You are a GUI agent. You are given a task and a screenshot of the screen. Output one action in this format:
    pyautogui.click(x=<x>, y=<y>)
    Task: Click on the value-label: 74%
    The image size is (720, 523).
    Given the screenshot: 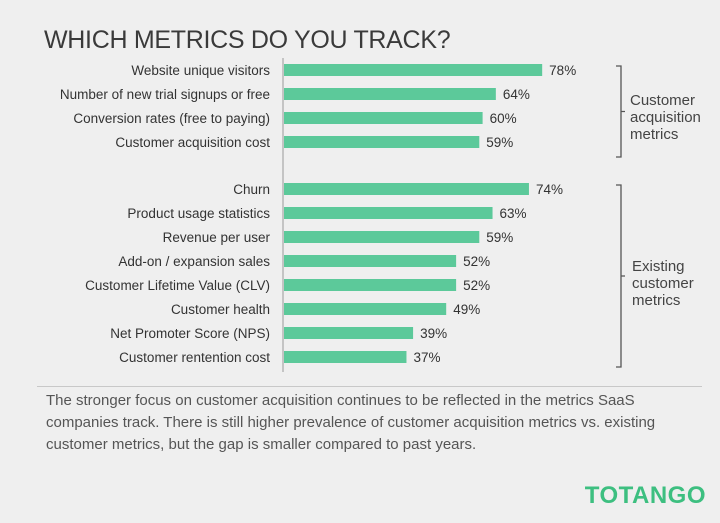 What is the action you would take?
    pyautogui.click(x=549, y=189)
    